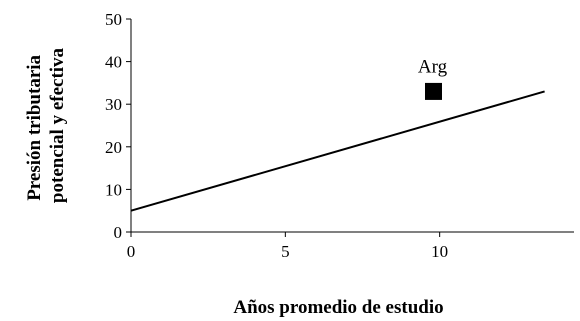 Image resolution: width=580 pixels, height=321 pixels. What do you see at coordinates (433, 66) in the screenshot?
I see `data-point-label: Arg` at bounding box center [433, 66].